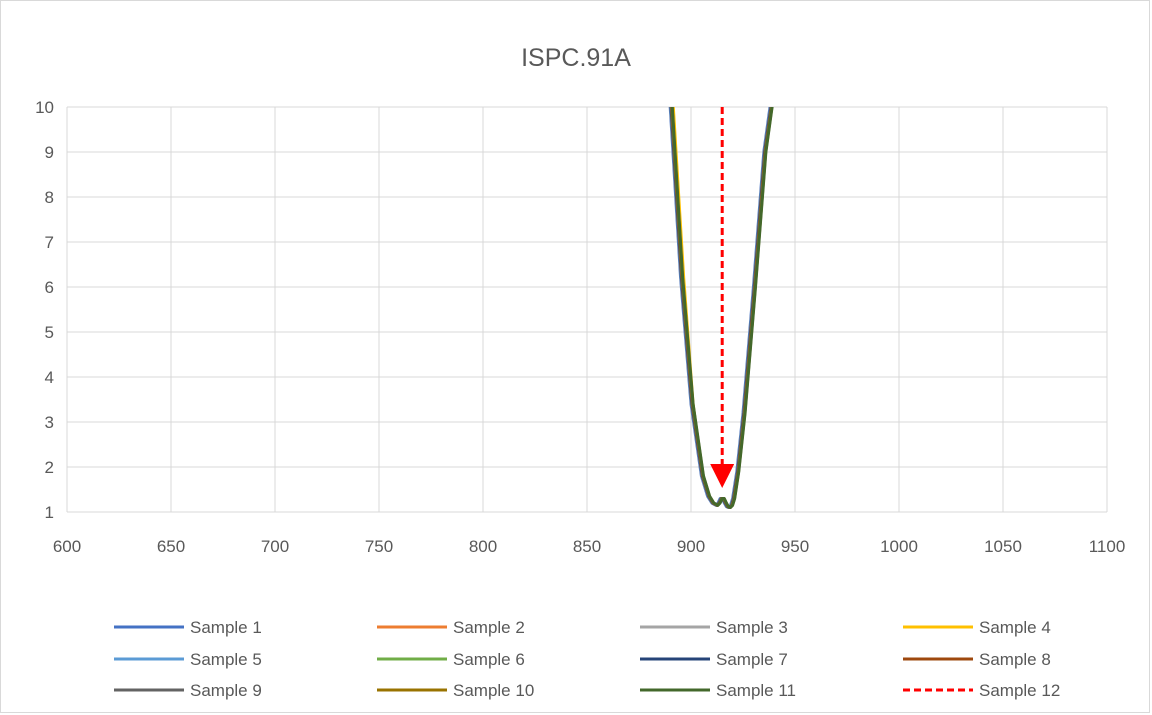 This screenshot has width=1152, height=715. What do you see at coordinates (1015, 659) in the screenshot?
I see `legend-label-sample-8: Sample 8` at bounding box center [1015, 659].